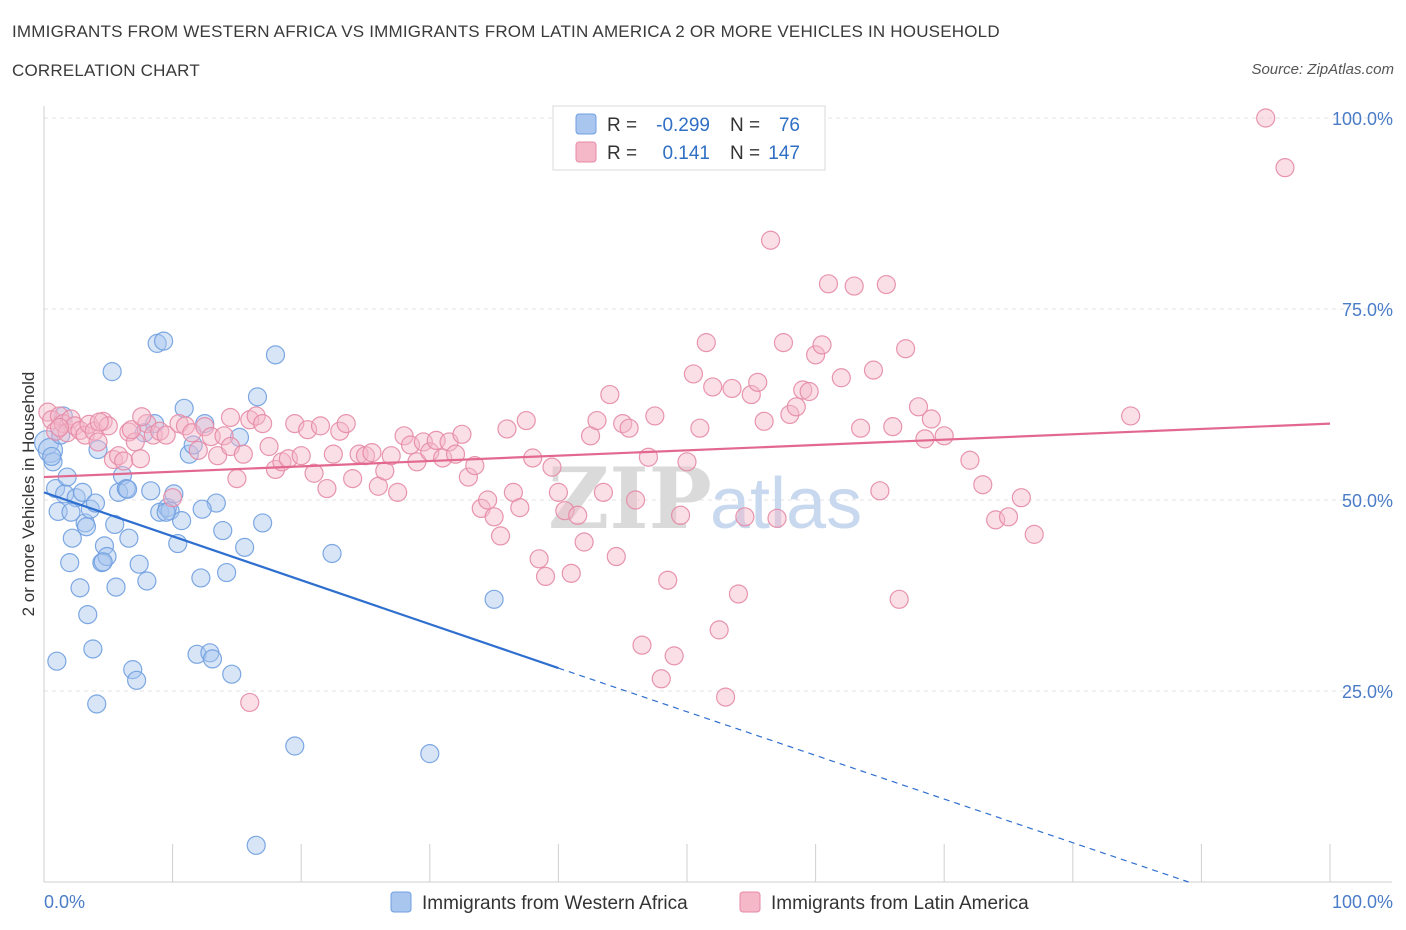  What do you see at coordinates (401, 902) in the screenshot?
I see `bottom-legend-swatch-western-africa` at bounding box center [401, 902].